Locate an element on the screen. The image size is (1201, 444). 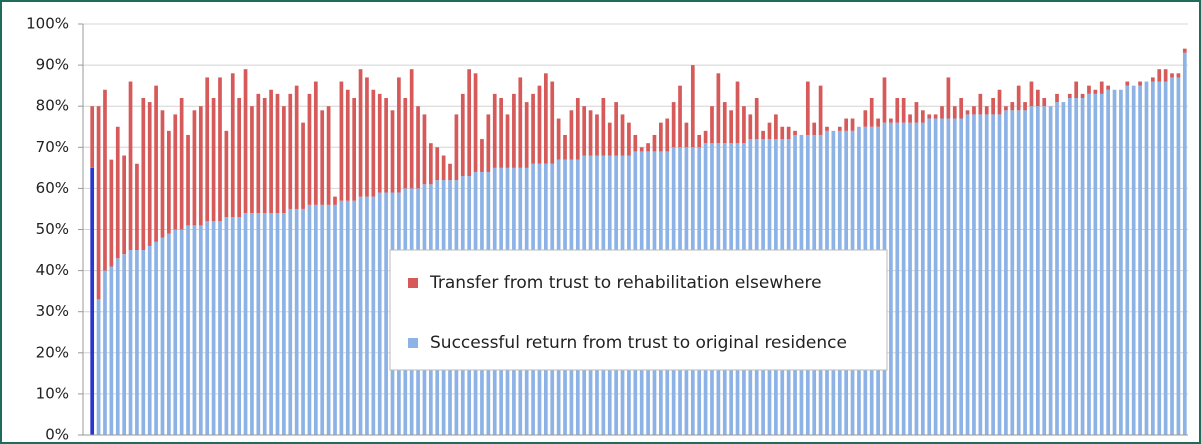
y-tick-label: 10% is located at coordinates (52, 393).